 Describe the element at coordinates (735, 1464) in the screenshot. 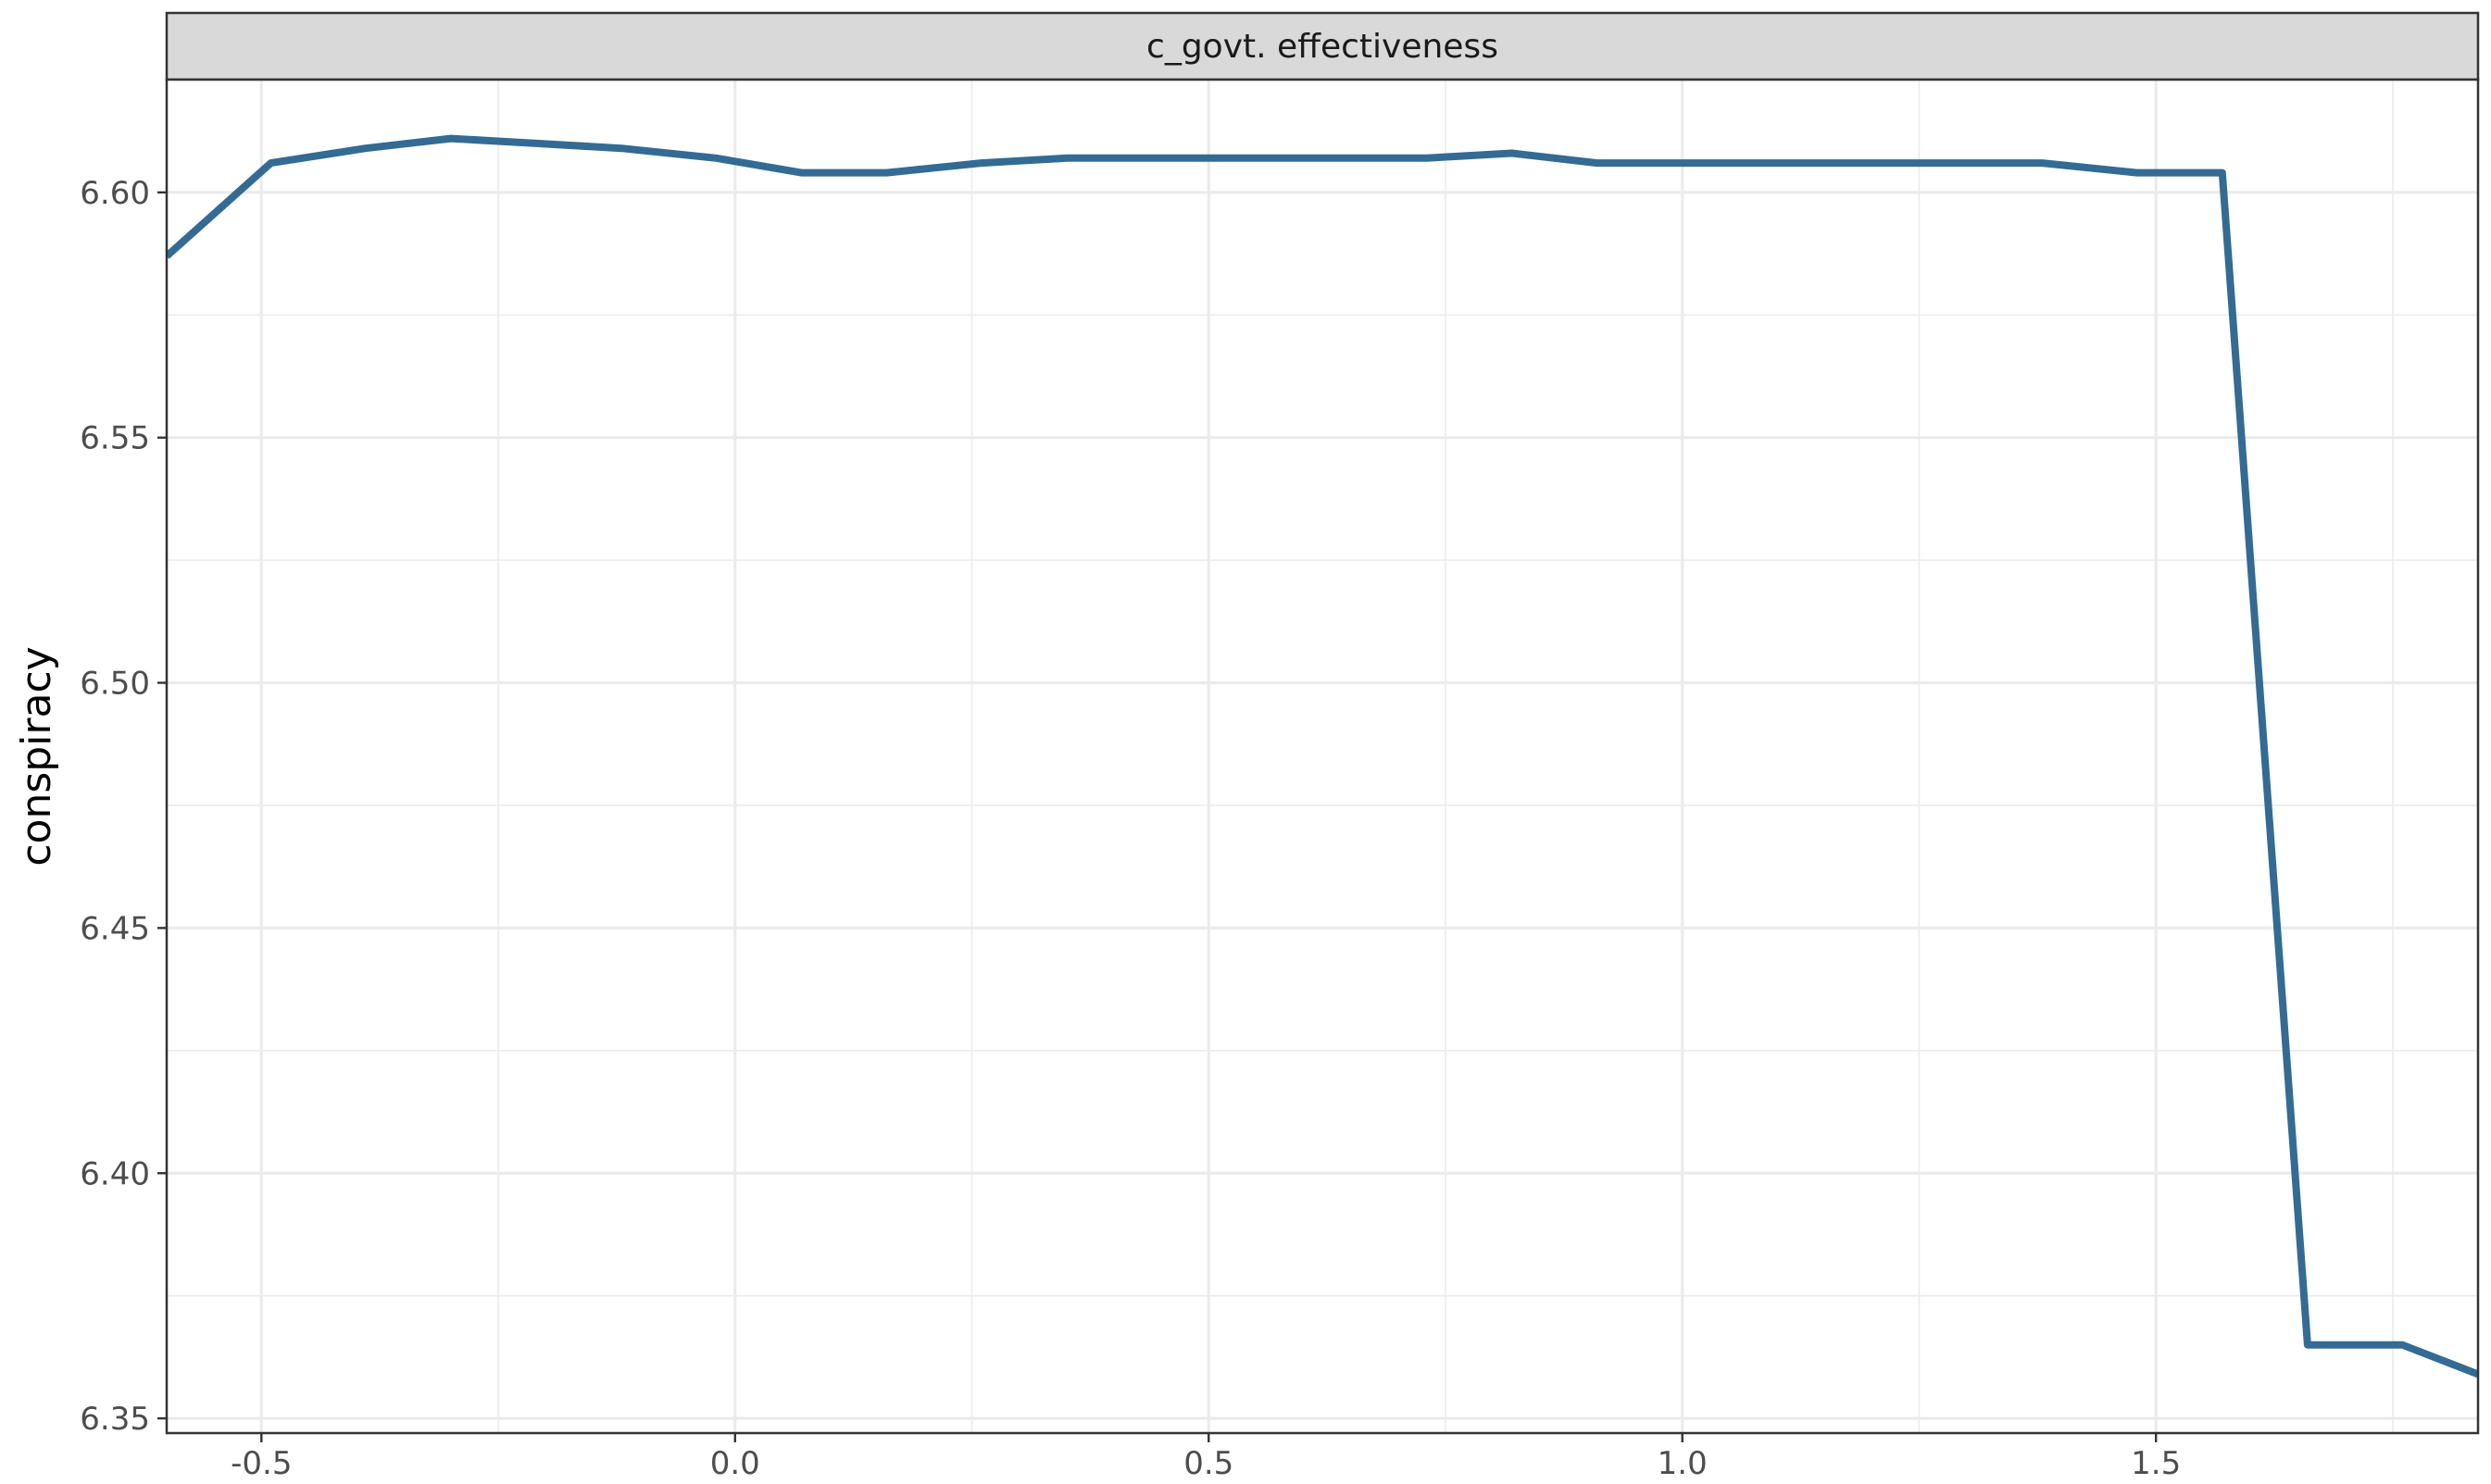

I see `x-tick-label: 0.0` at that location.